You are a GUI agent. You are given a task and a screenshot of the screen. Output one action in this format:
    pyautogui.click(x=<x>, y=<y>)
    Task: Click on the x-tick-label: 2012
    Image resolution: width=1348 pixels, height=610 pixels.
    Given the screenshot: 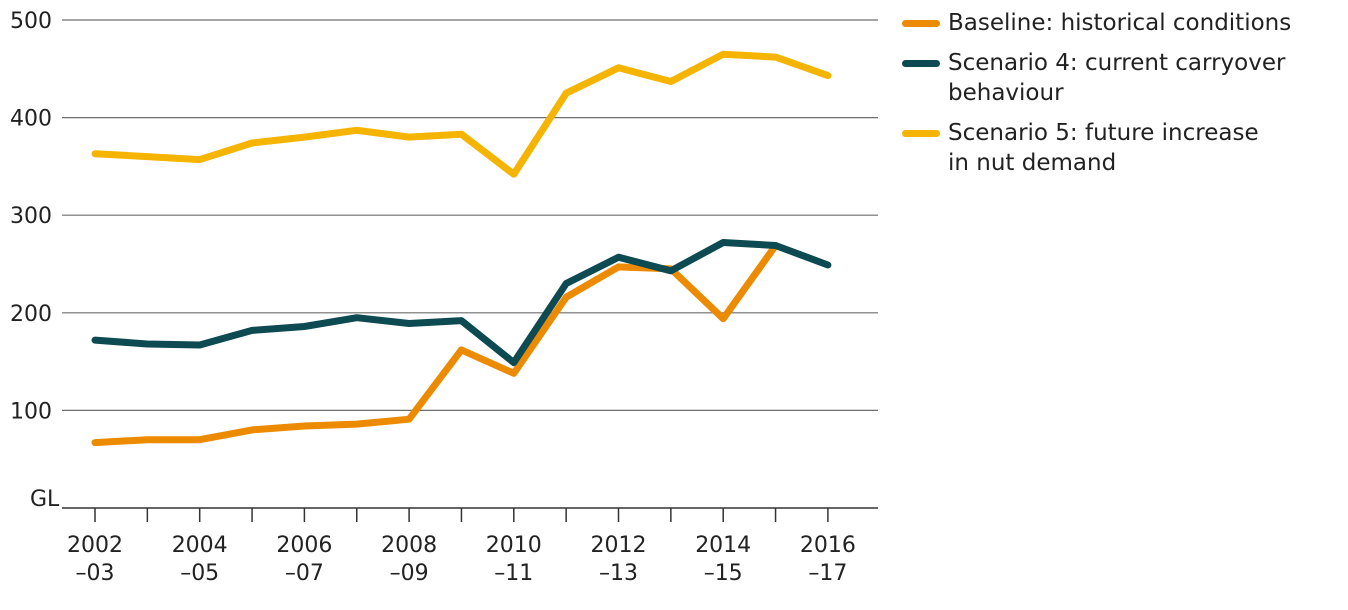 What is the action you would take?
    pyautogui.click(x=619, y=545)
    